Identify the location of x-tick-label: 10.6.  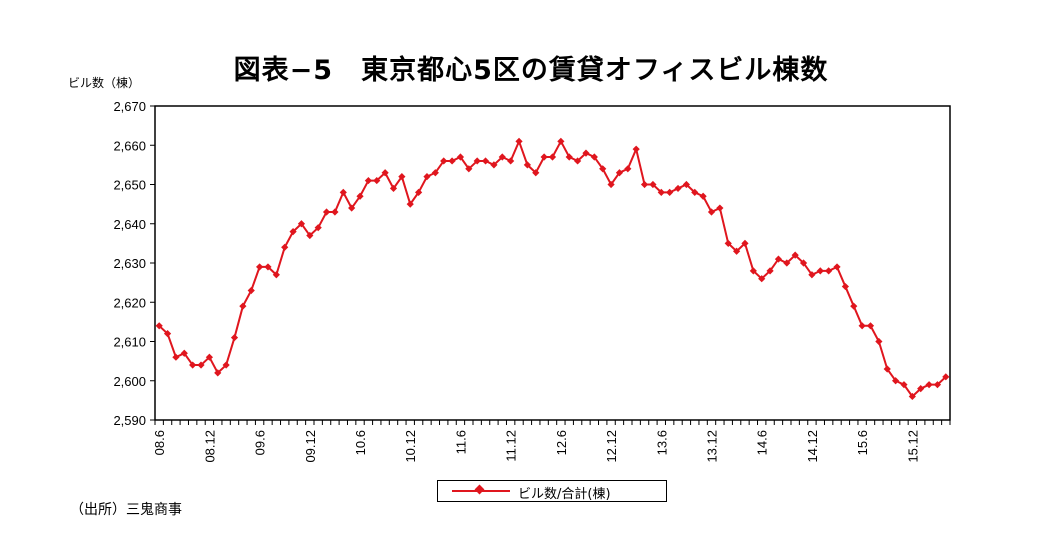
(360, 442).